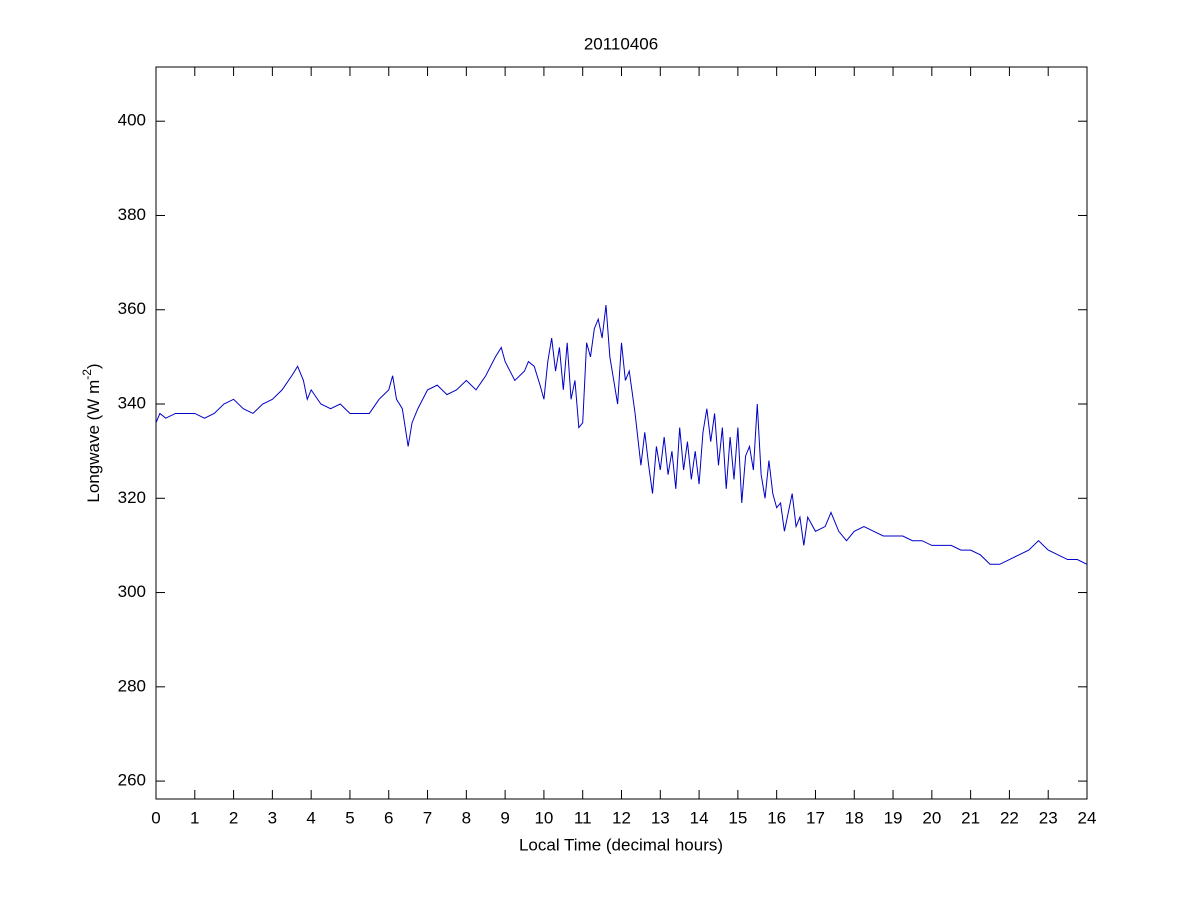 This screenshot has height=900, width=1201. What do you see at coordinates (132, 402) in the screenshot?
I see `y-tick-label: 340` at bounding box center [132, 402].